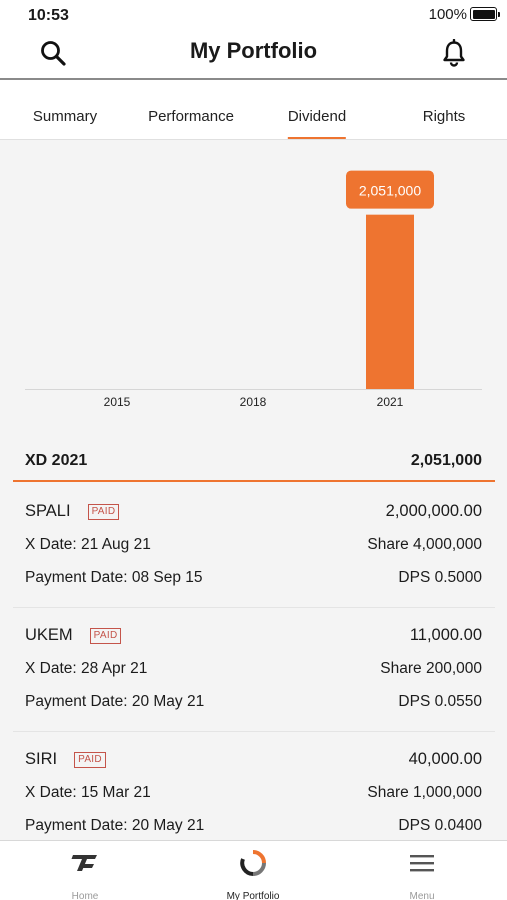 This screenshot has height=900, width=507. What do you see at coordinates (444, 116) in the screenshot?
I see `tab-rights: Rights` at bounding box center [444, 116].